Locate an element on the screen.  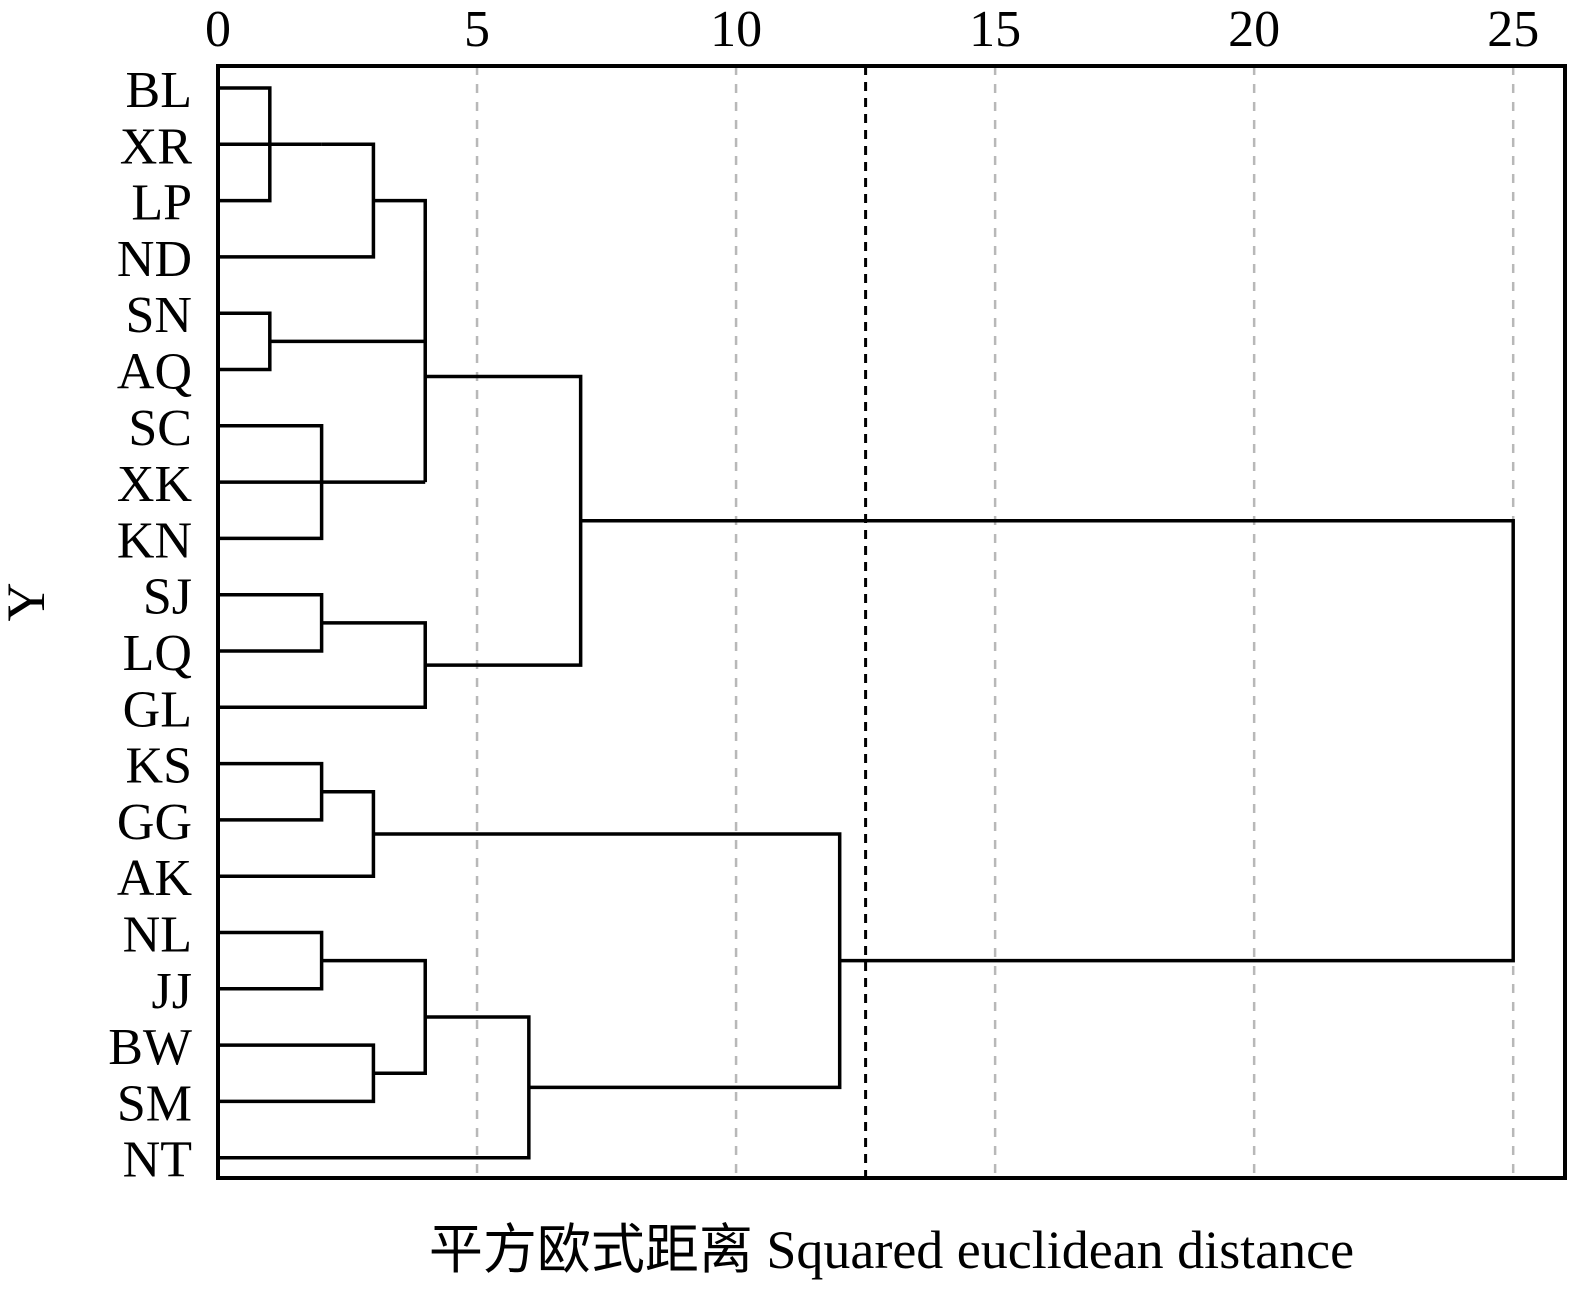
leaf-label: SM is located at coordinates (154, 1103).